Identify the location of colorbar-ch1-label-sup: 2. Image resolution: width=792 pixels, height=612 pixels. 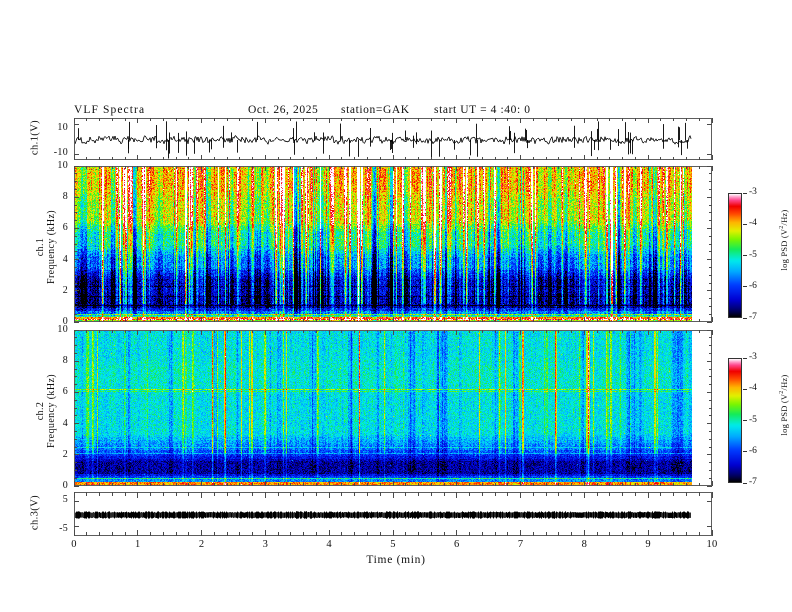
(782, 227).